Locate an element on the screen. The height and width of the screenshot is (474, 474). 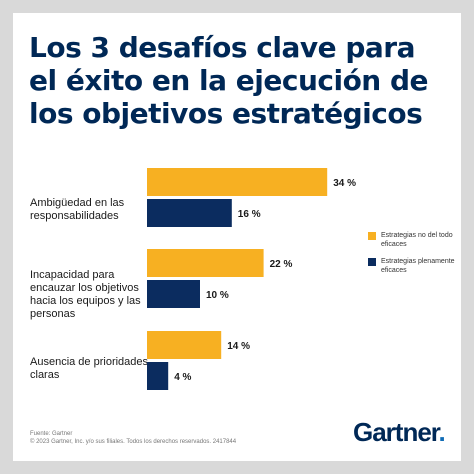
legend-label-no-eficaces: Estrategias no del todo eficaces is located at coordinates (417, 240).